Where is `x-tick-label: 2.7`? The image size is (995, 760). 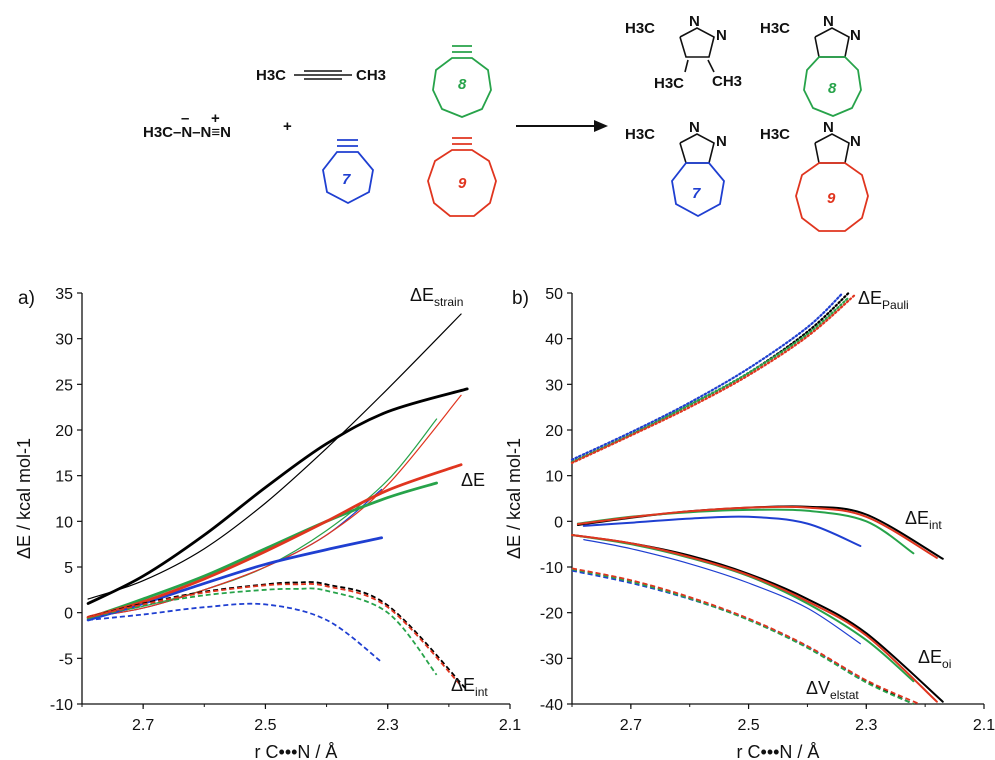 x-tick-label: 2.7 is located at coordinates (143, 725).